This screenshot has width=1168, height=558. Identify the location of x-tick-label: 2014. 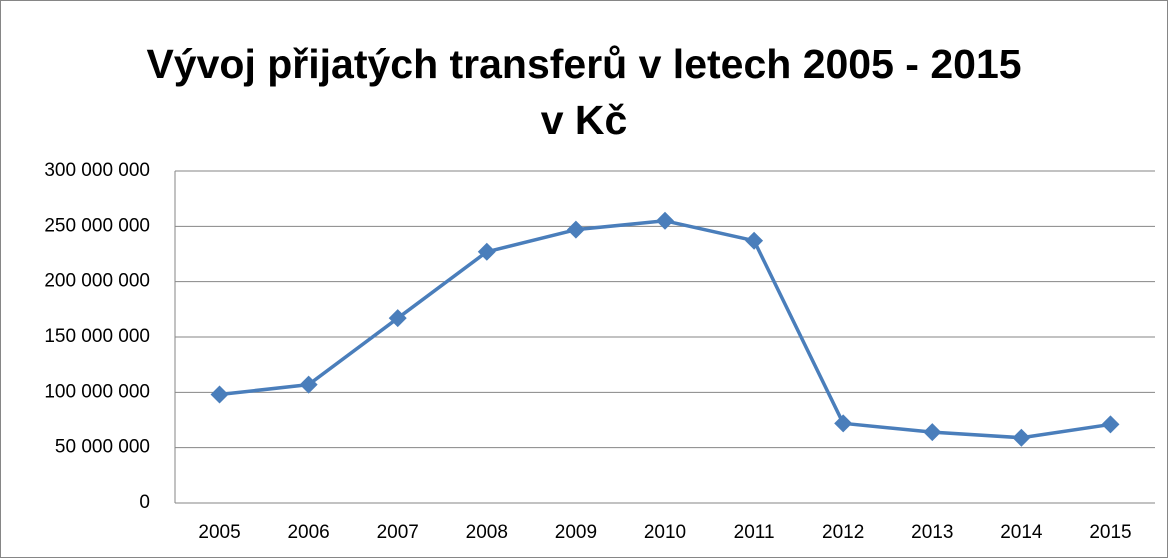
(1021, 532).